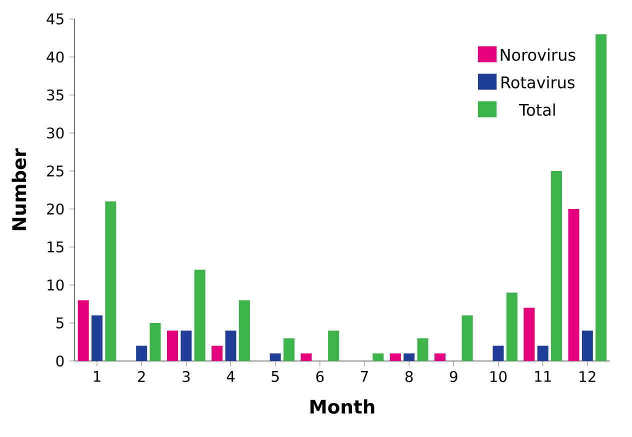  Describe the element at coordinates (498, 376) in the screenshot. I see `x-tick-label: 10` at that location.